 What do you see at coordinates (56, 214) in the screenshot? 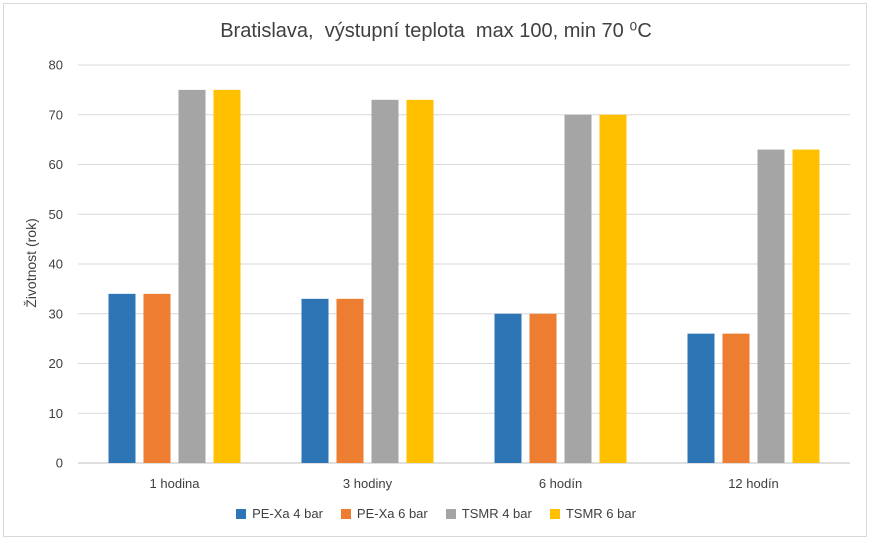
I see `y-tick-label: 50` at bounding box center [56, 214].